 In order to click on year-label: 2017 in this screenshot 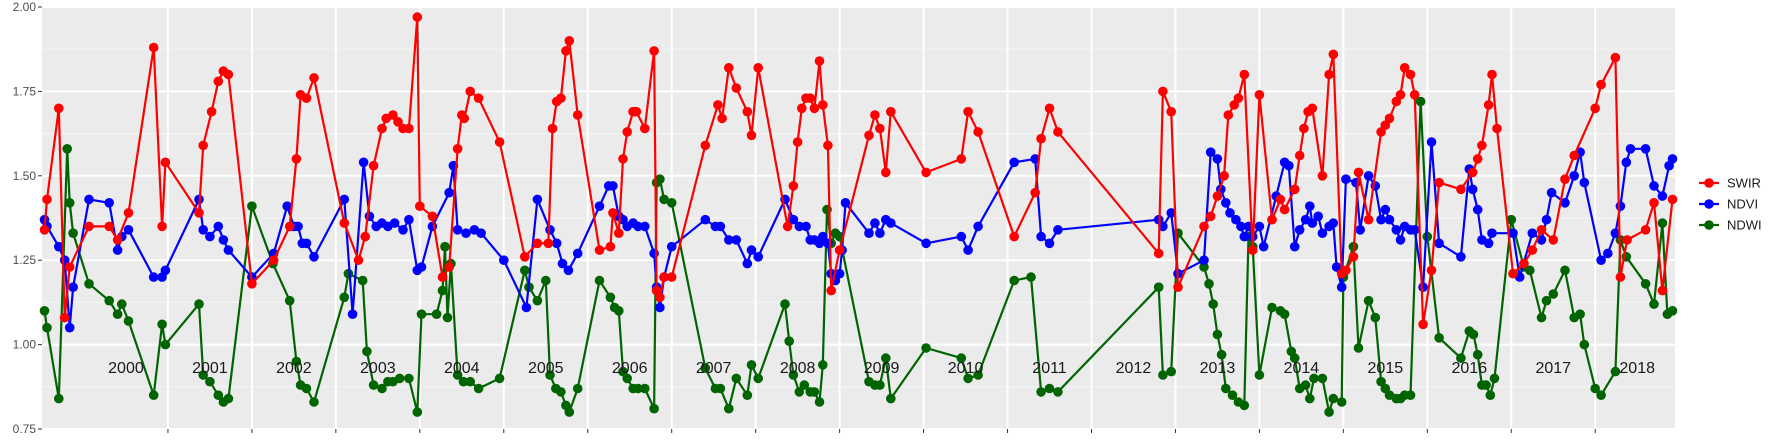, I will do `click(1553, 368)`.